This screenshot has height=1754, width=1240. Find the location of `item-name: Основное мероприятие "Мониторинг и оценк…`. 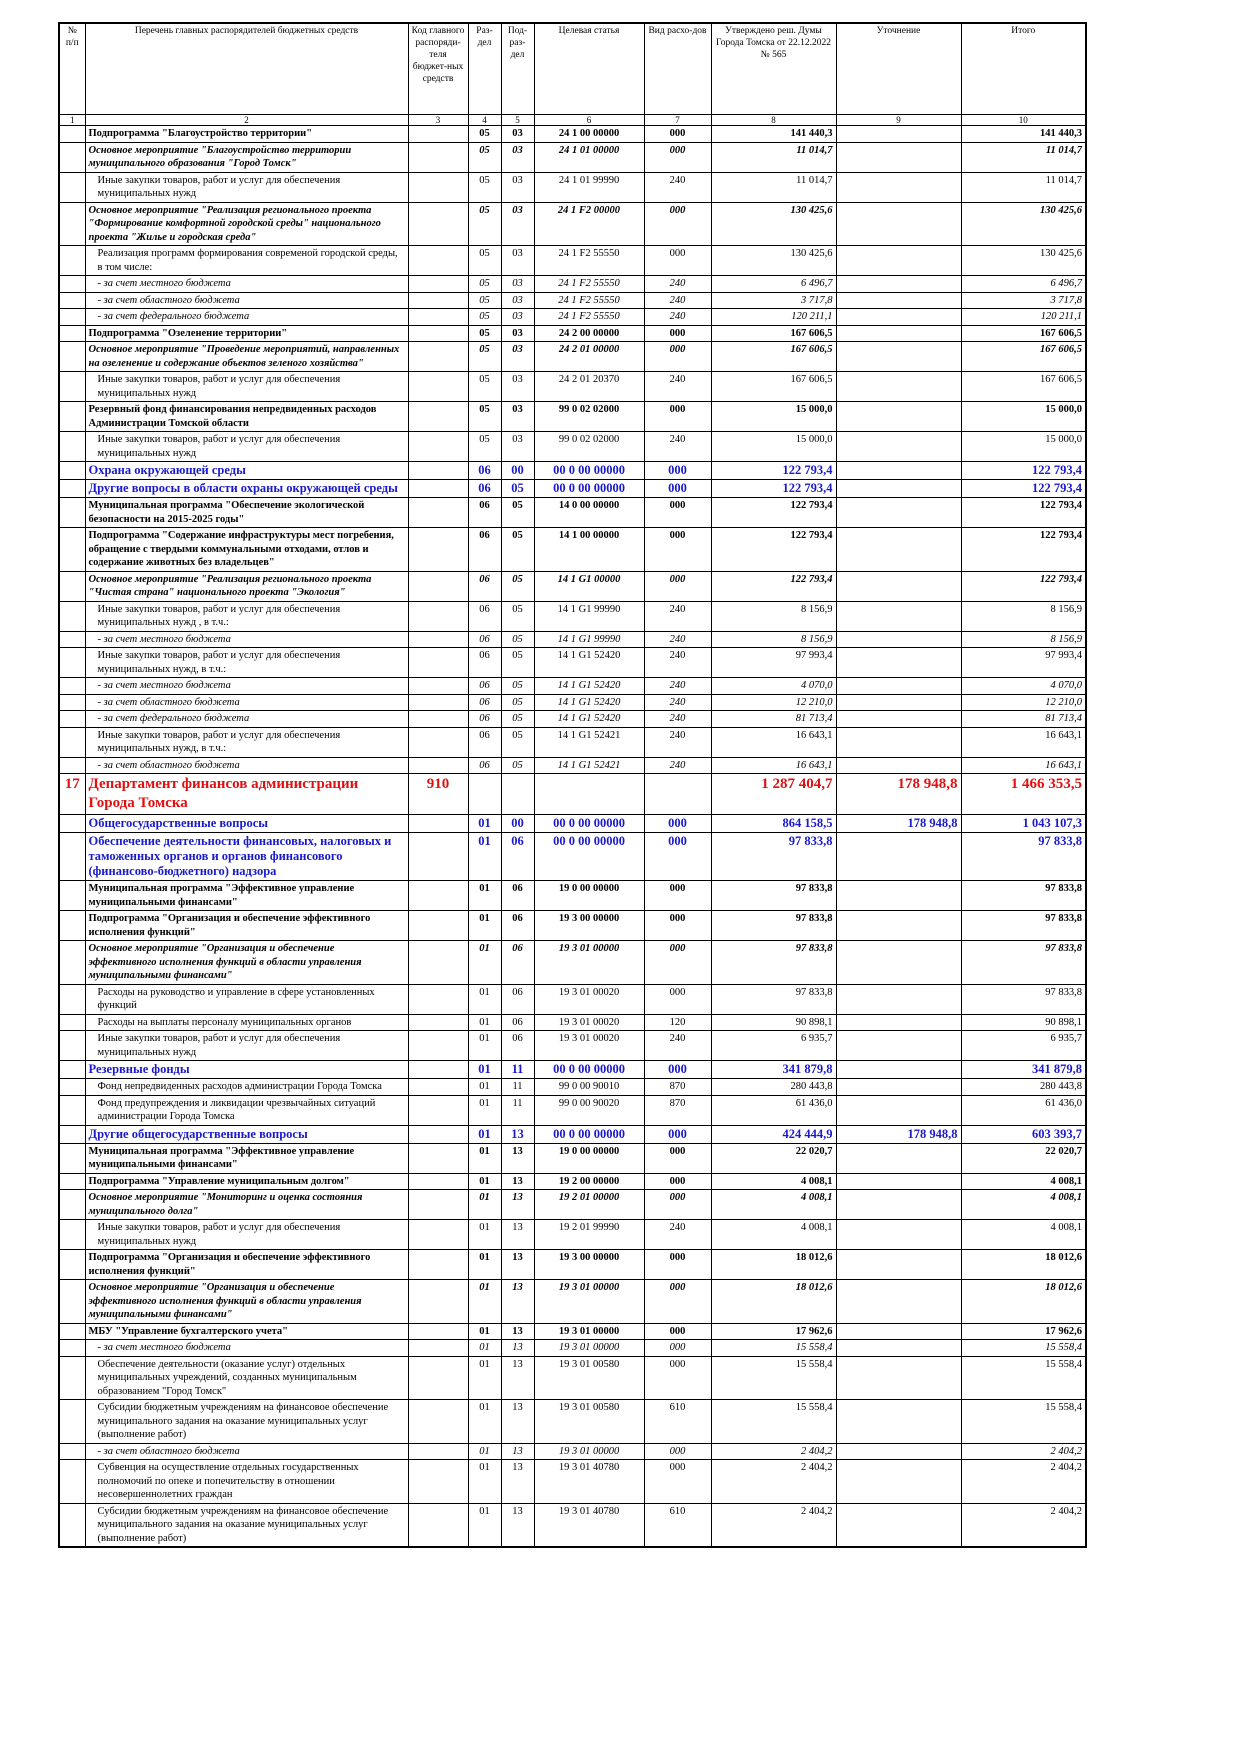

item-name: Основное мероприятие "Мониторинг и оценк… is located at coordinates (246, 1204).